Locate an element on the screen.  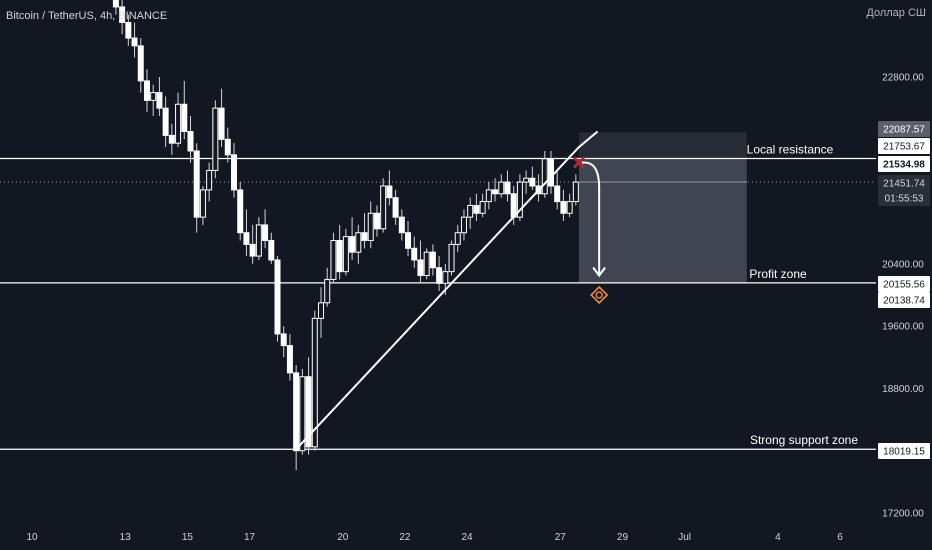
price-tag: 21753.67 is located at coordinates (904, 146).